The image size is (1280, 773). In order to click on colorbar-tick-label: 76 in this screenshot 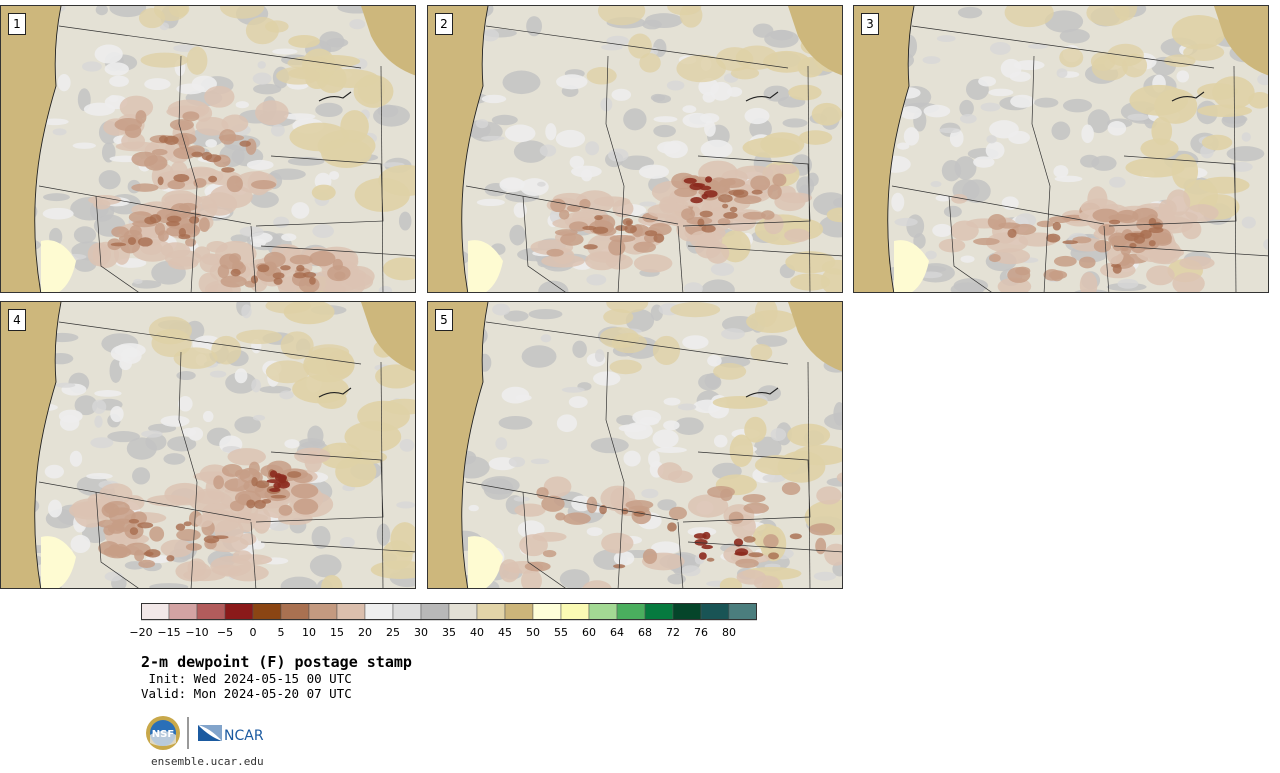, I will do `click(701, 632)`.